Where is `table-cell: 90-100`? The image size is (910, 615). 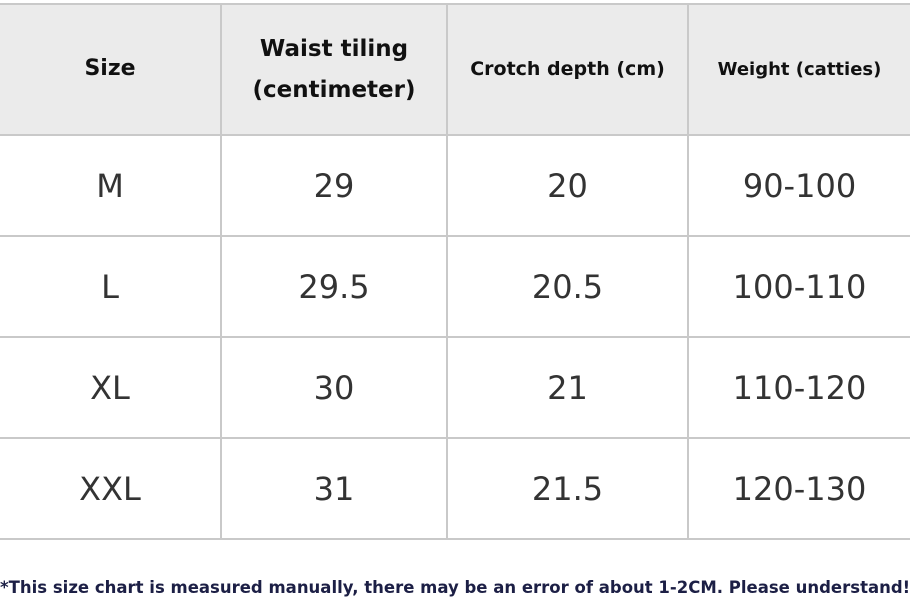
table-cell: 90-100 is located at coordinates (799, 186).